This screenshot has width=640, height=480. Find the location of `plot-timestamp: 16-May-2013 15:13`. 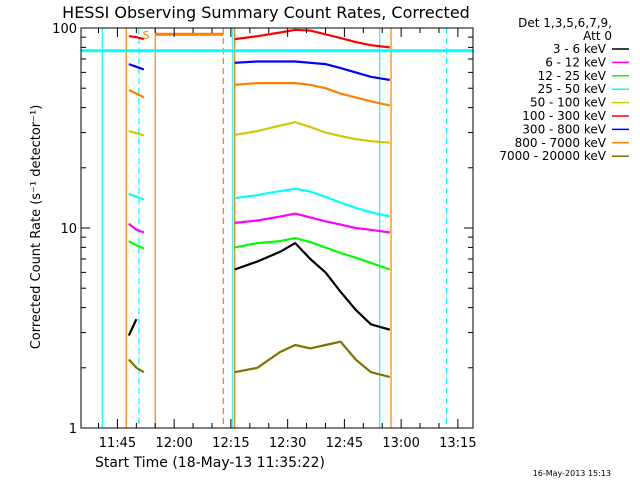

plot-timestamp: 16-May-2013 15:13 is located at coordinates (572, 473).